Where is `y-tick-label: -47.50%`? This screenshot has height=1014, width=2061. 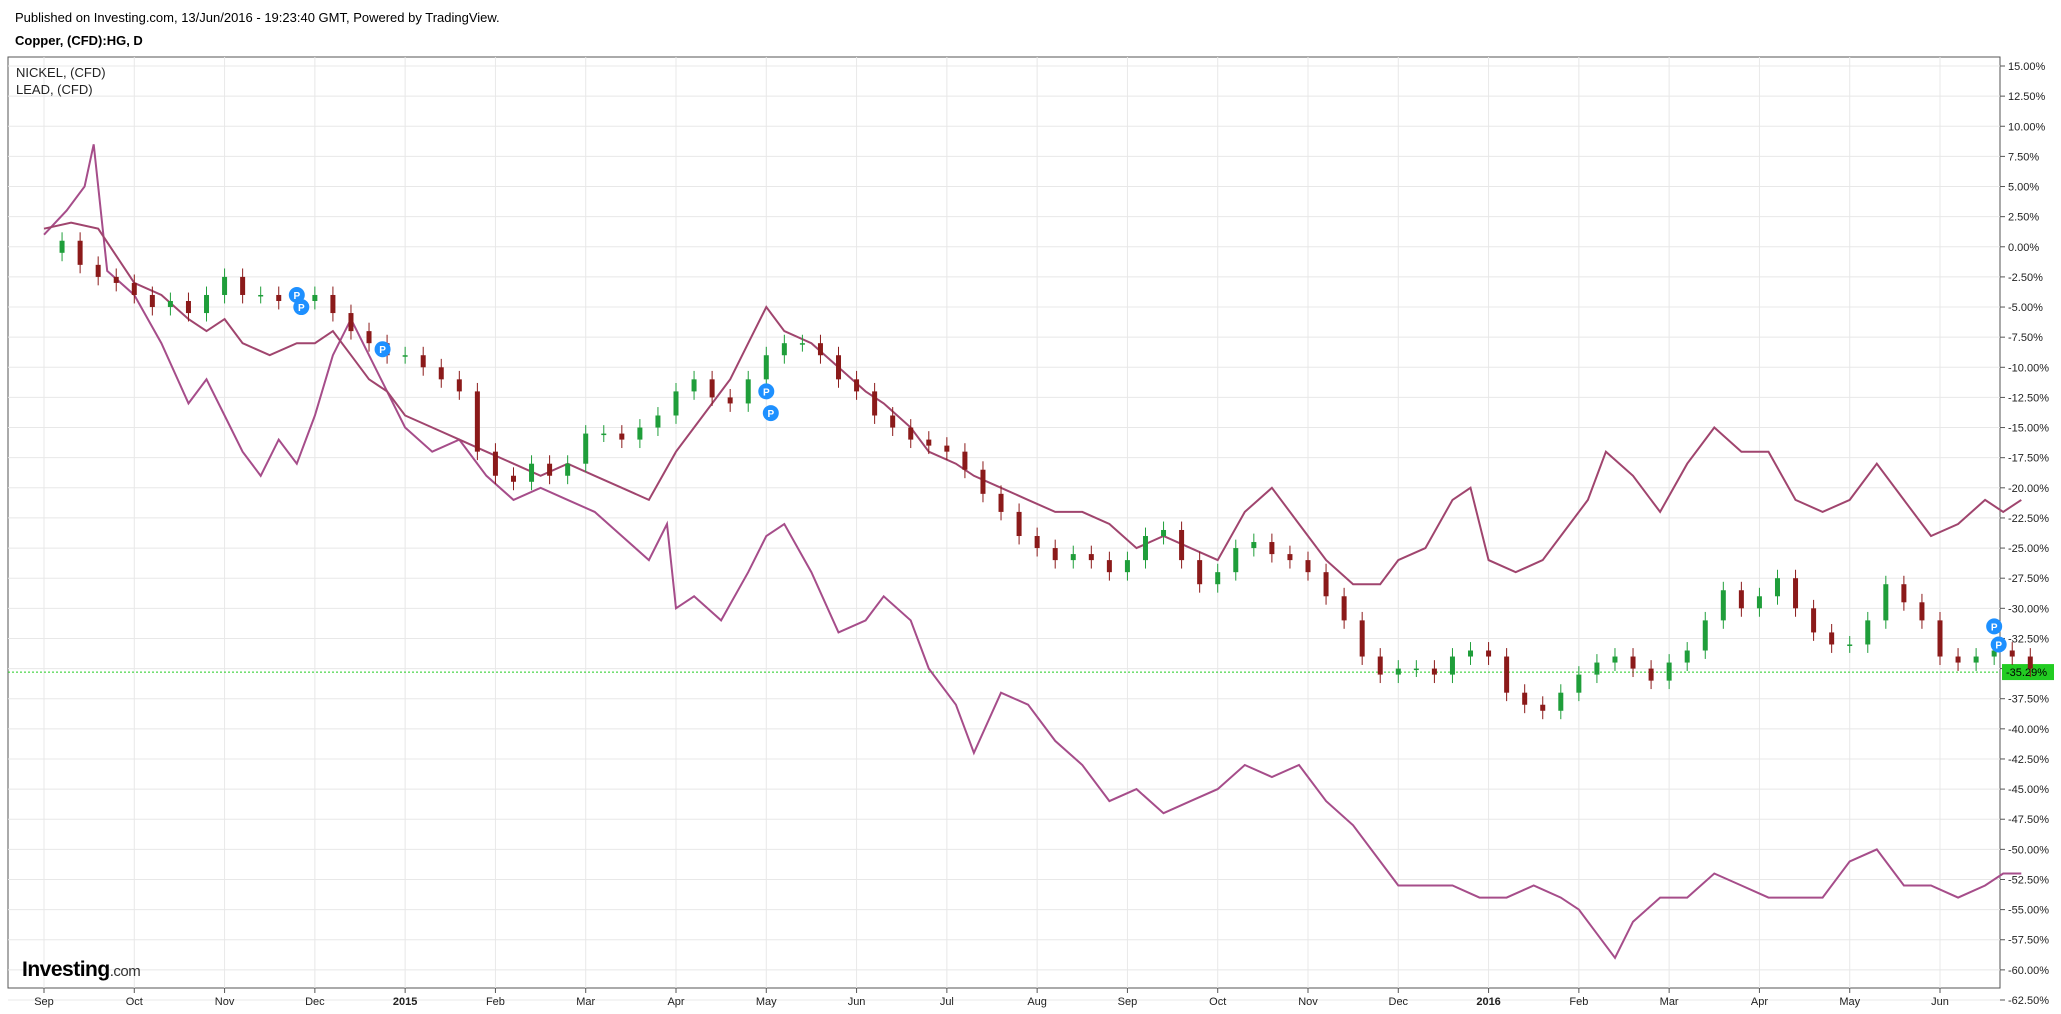
y-tick-label: -47.50% is located at coordinates (2028, 820).